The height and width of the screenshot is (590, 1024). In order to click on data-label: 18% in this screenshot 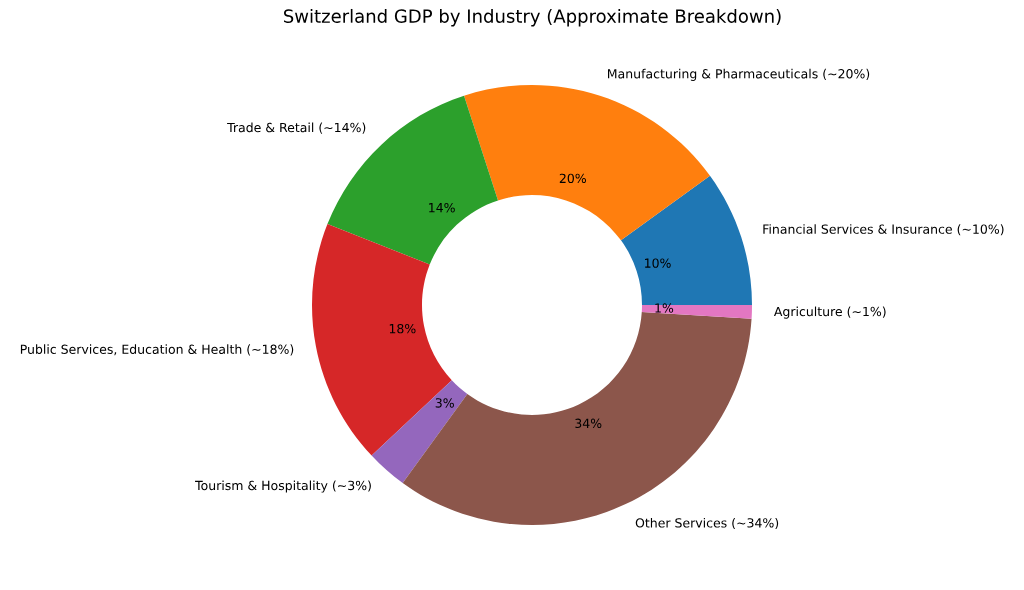, I will do `click(402, 328)`.